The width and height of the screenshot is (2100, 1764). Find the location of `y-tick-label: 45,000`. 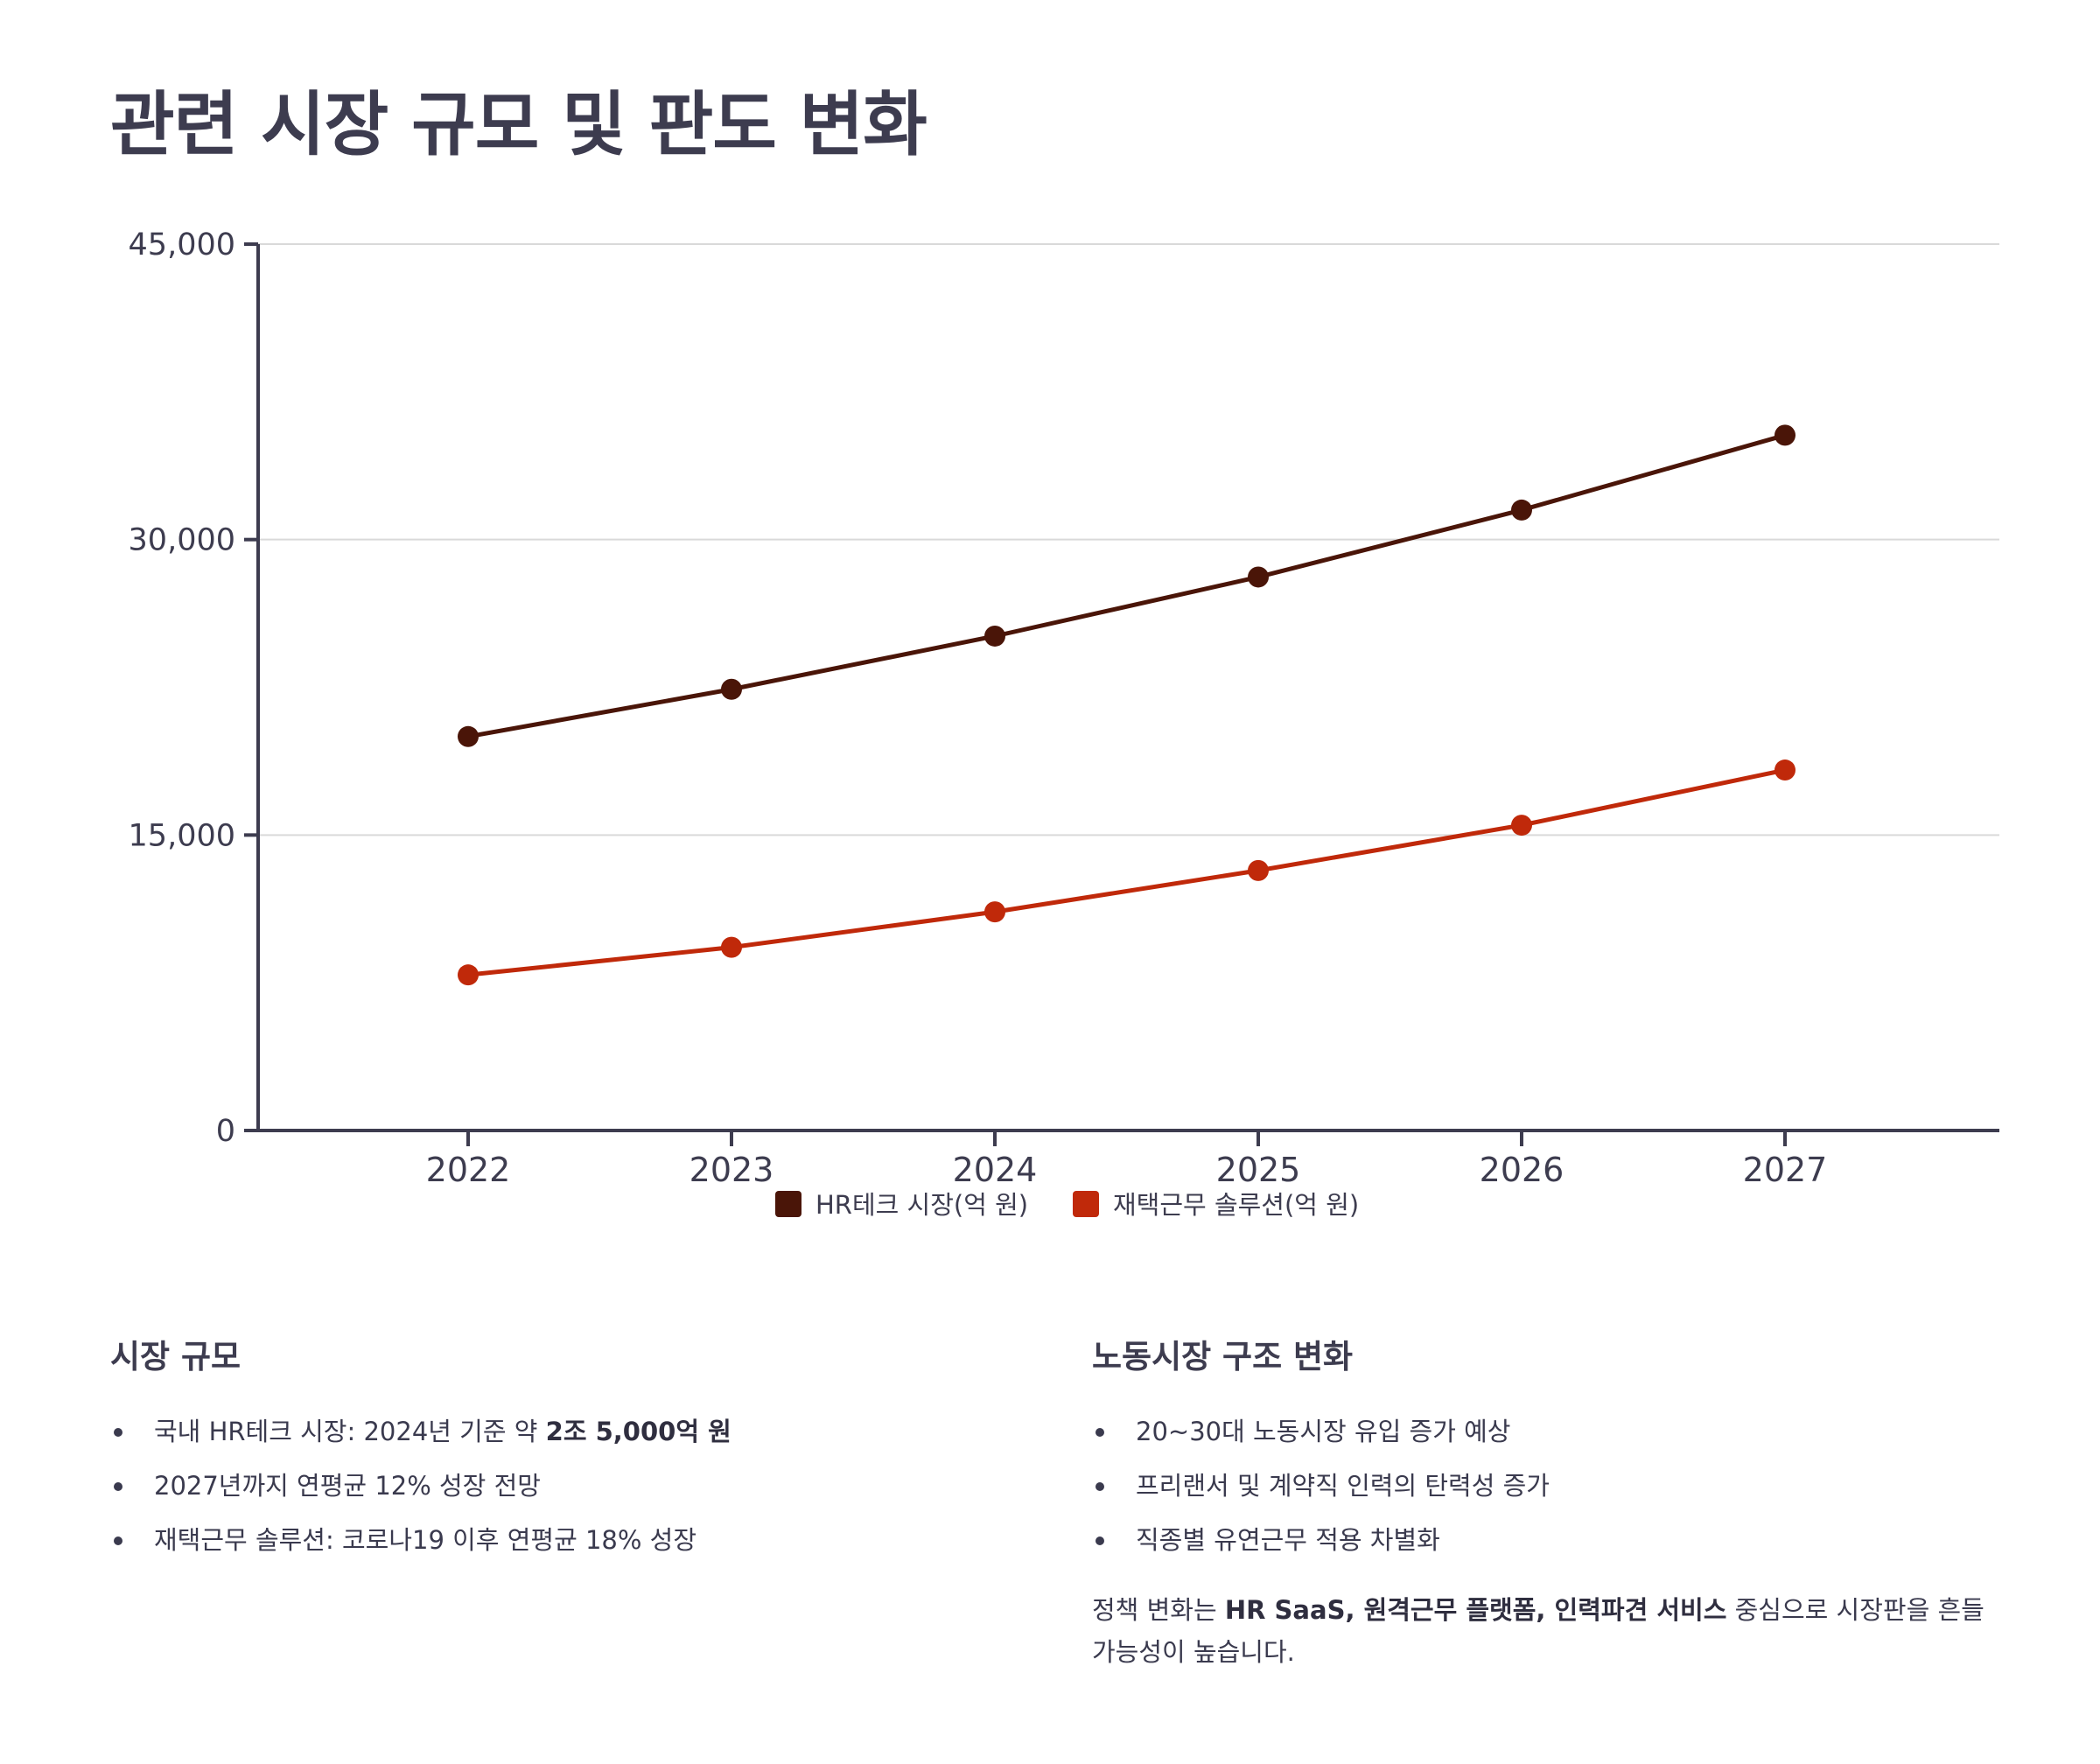

y-tick-label: 45,000 is located at coordinates (182, 245).